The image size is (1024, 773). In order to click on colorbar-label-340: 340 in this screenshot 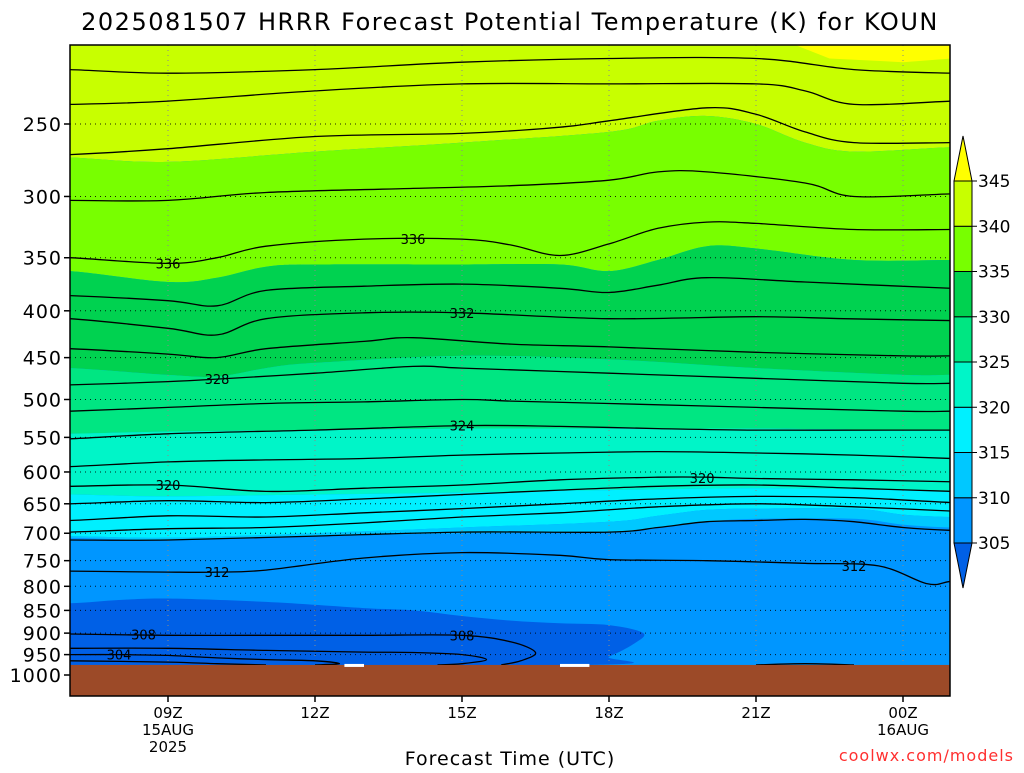, I will do `click(994, 227)`.